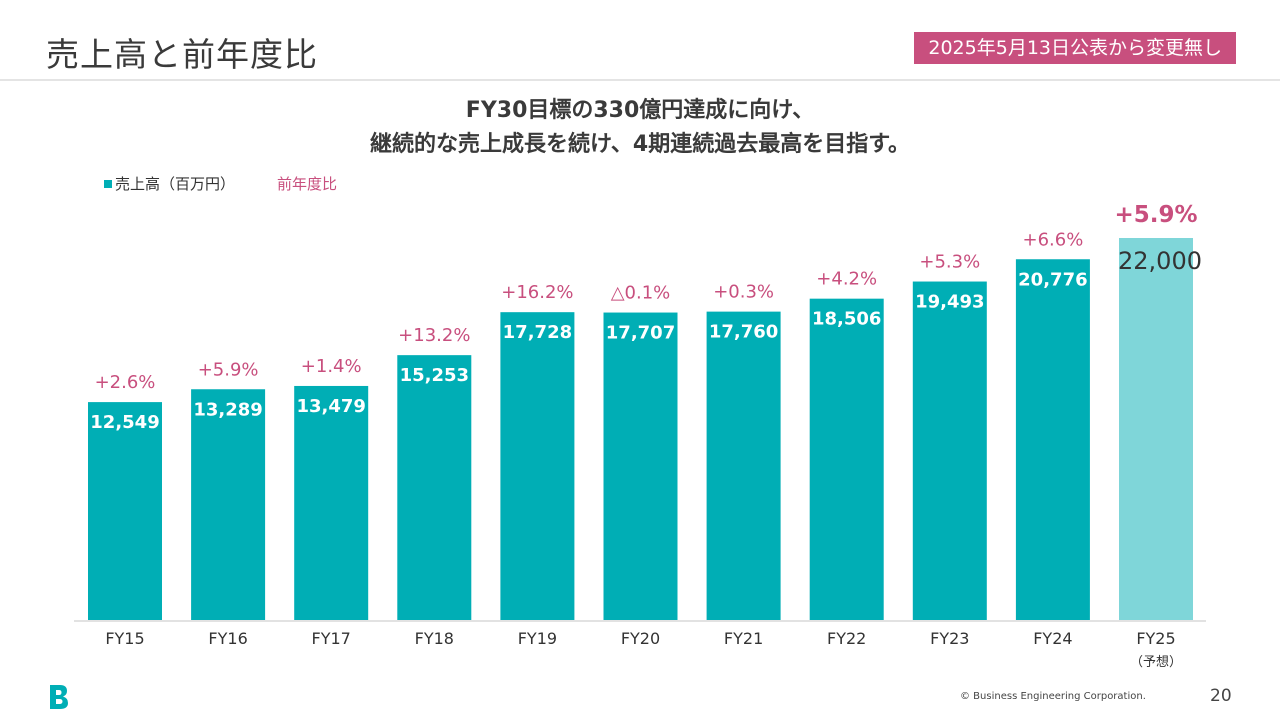  What do you see at coordinates (640, 110) in the screenshot?
I see `headline-line-1: FY30目標の330億円達成に向け、` at bounding box center [640, 110].